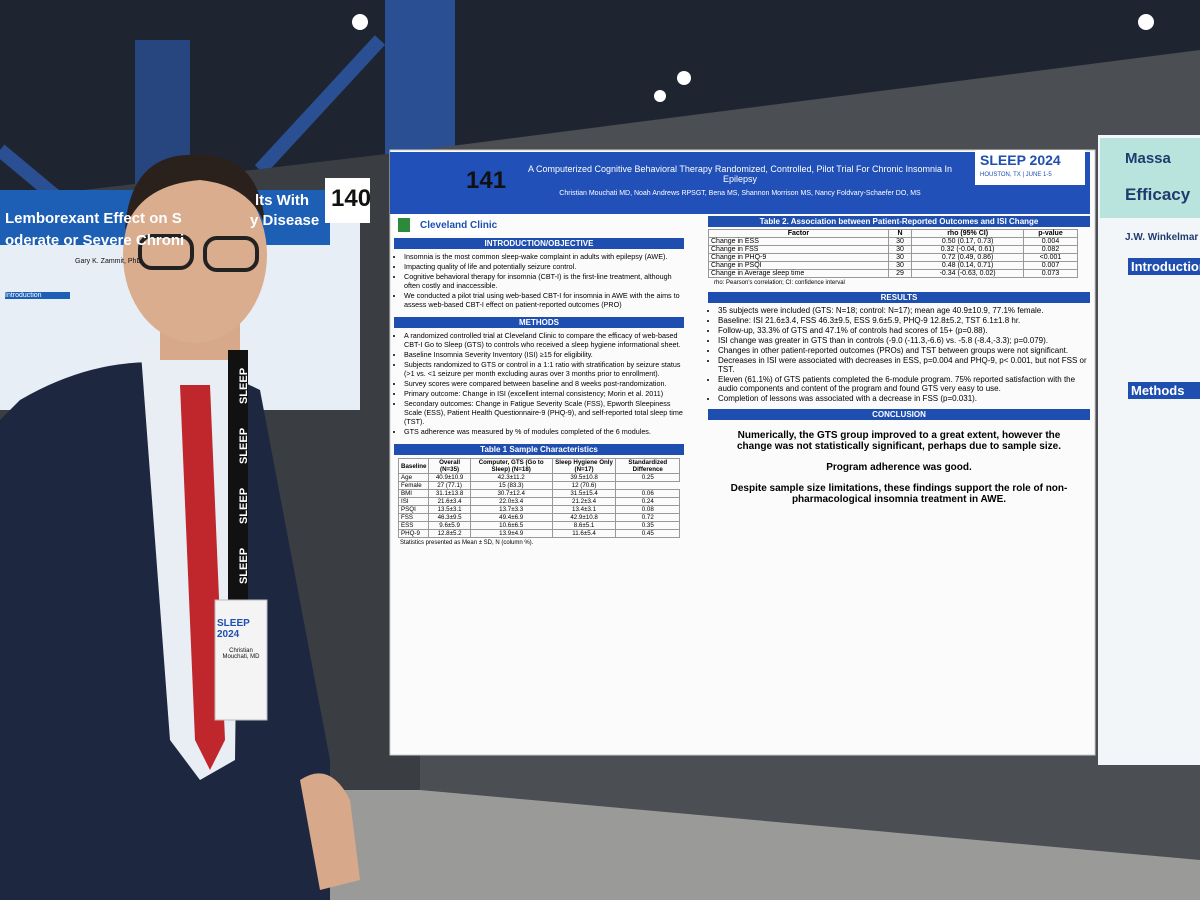 This screenshot has width=1200, height=900. What do you see at coordinates (241, 654) in the screenshot?
I see `badge-name: Christian Mouchati, MD` at bounding box center [241, 654].